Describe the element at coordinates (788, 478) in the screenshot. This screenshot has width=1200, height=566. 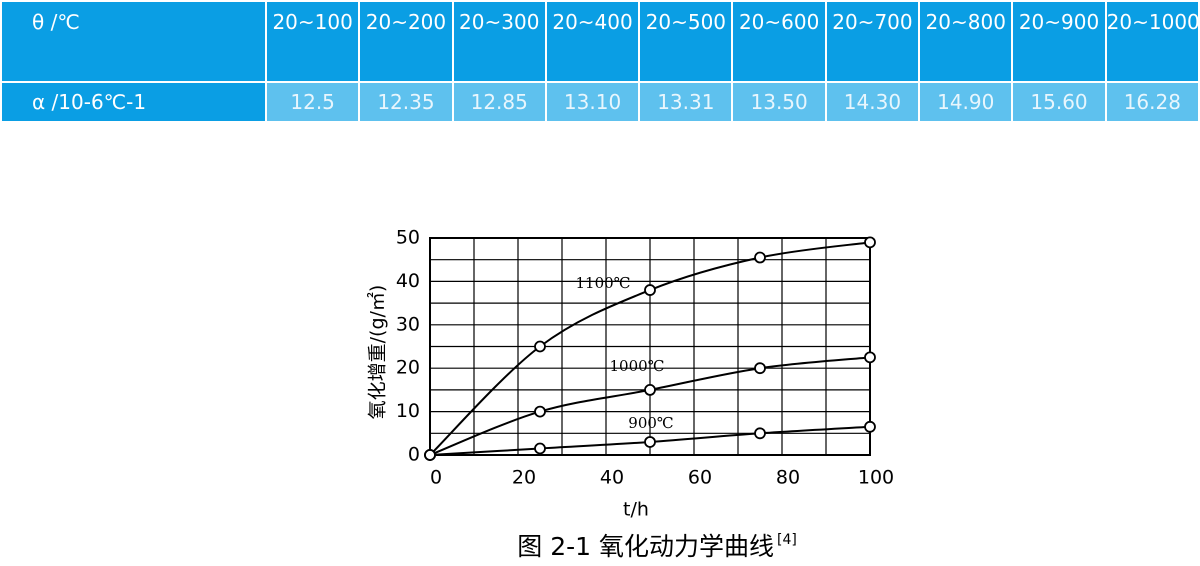
I see `x-tick-label: 80` at that location.